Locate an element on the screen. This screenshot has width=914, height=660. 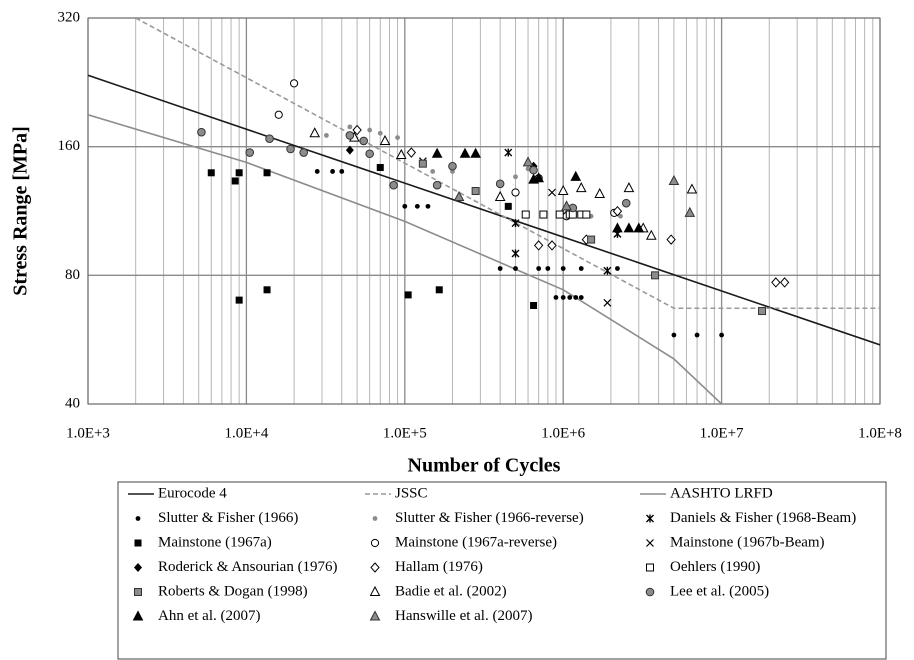
legend-label: Oehlers (1990) is located at coordinates (715, 567).